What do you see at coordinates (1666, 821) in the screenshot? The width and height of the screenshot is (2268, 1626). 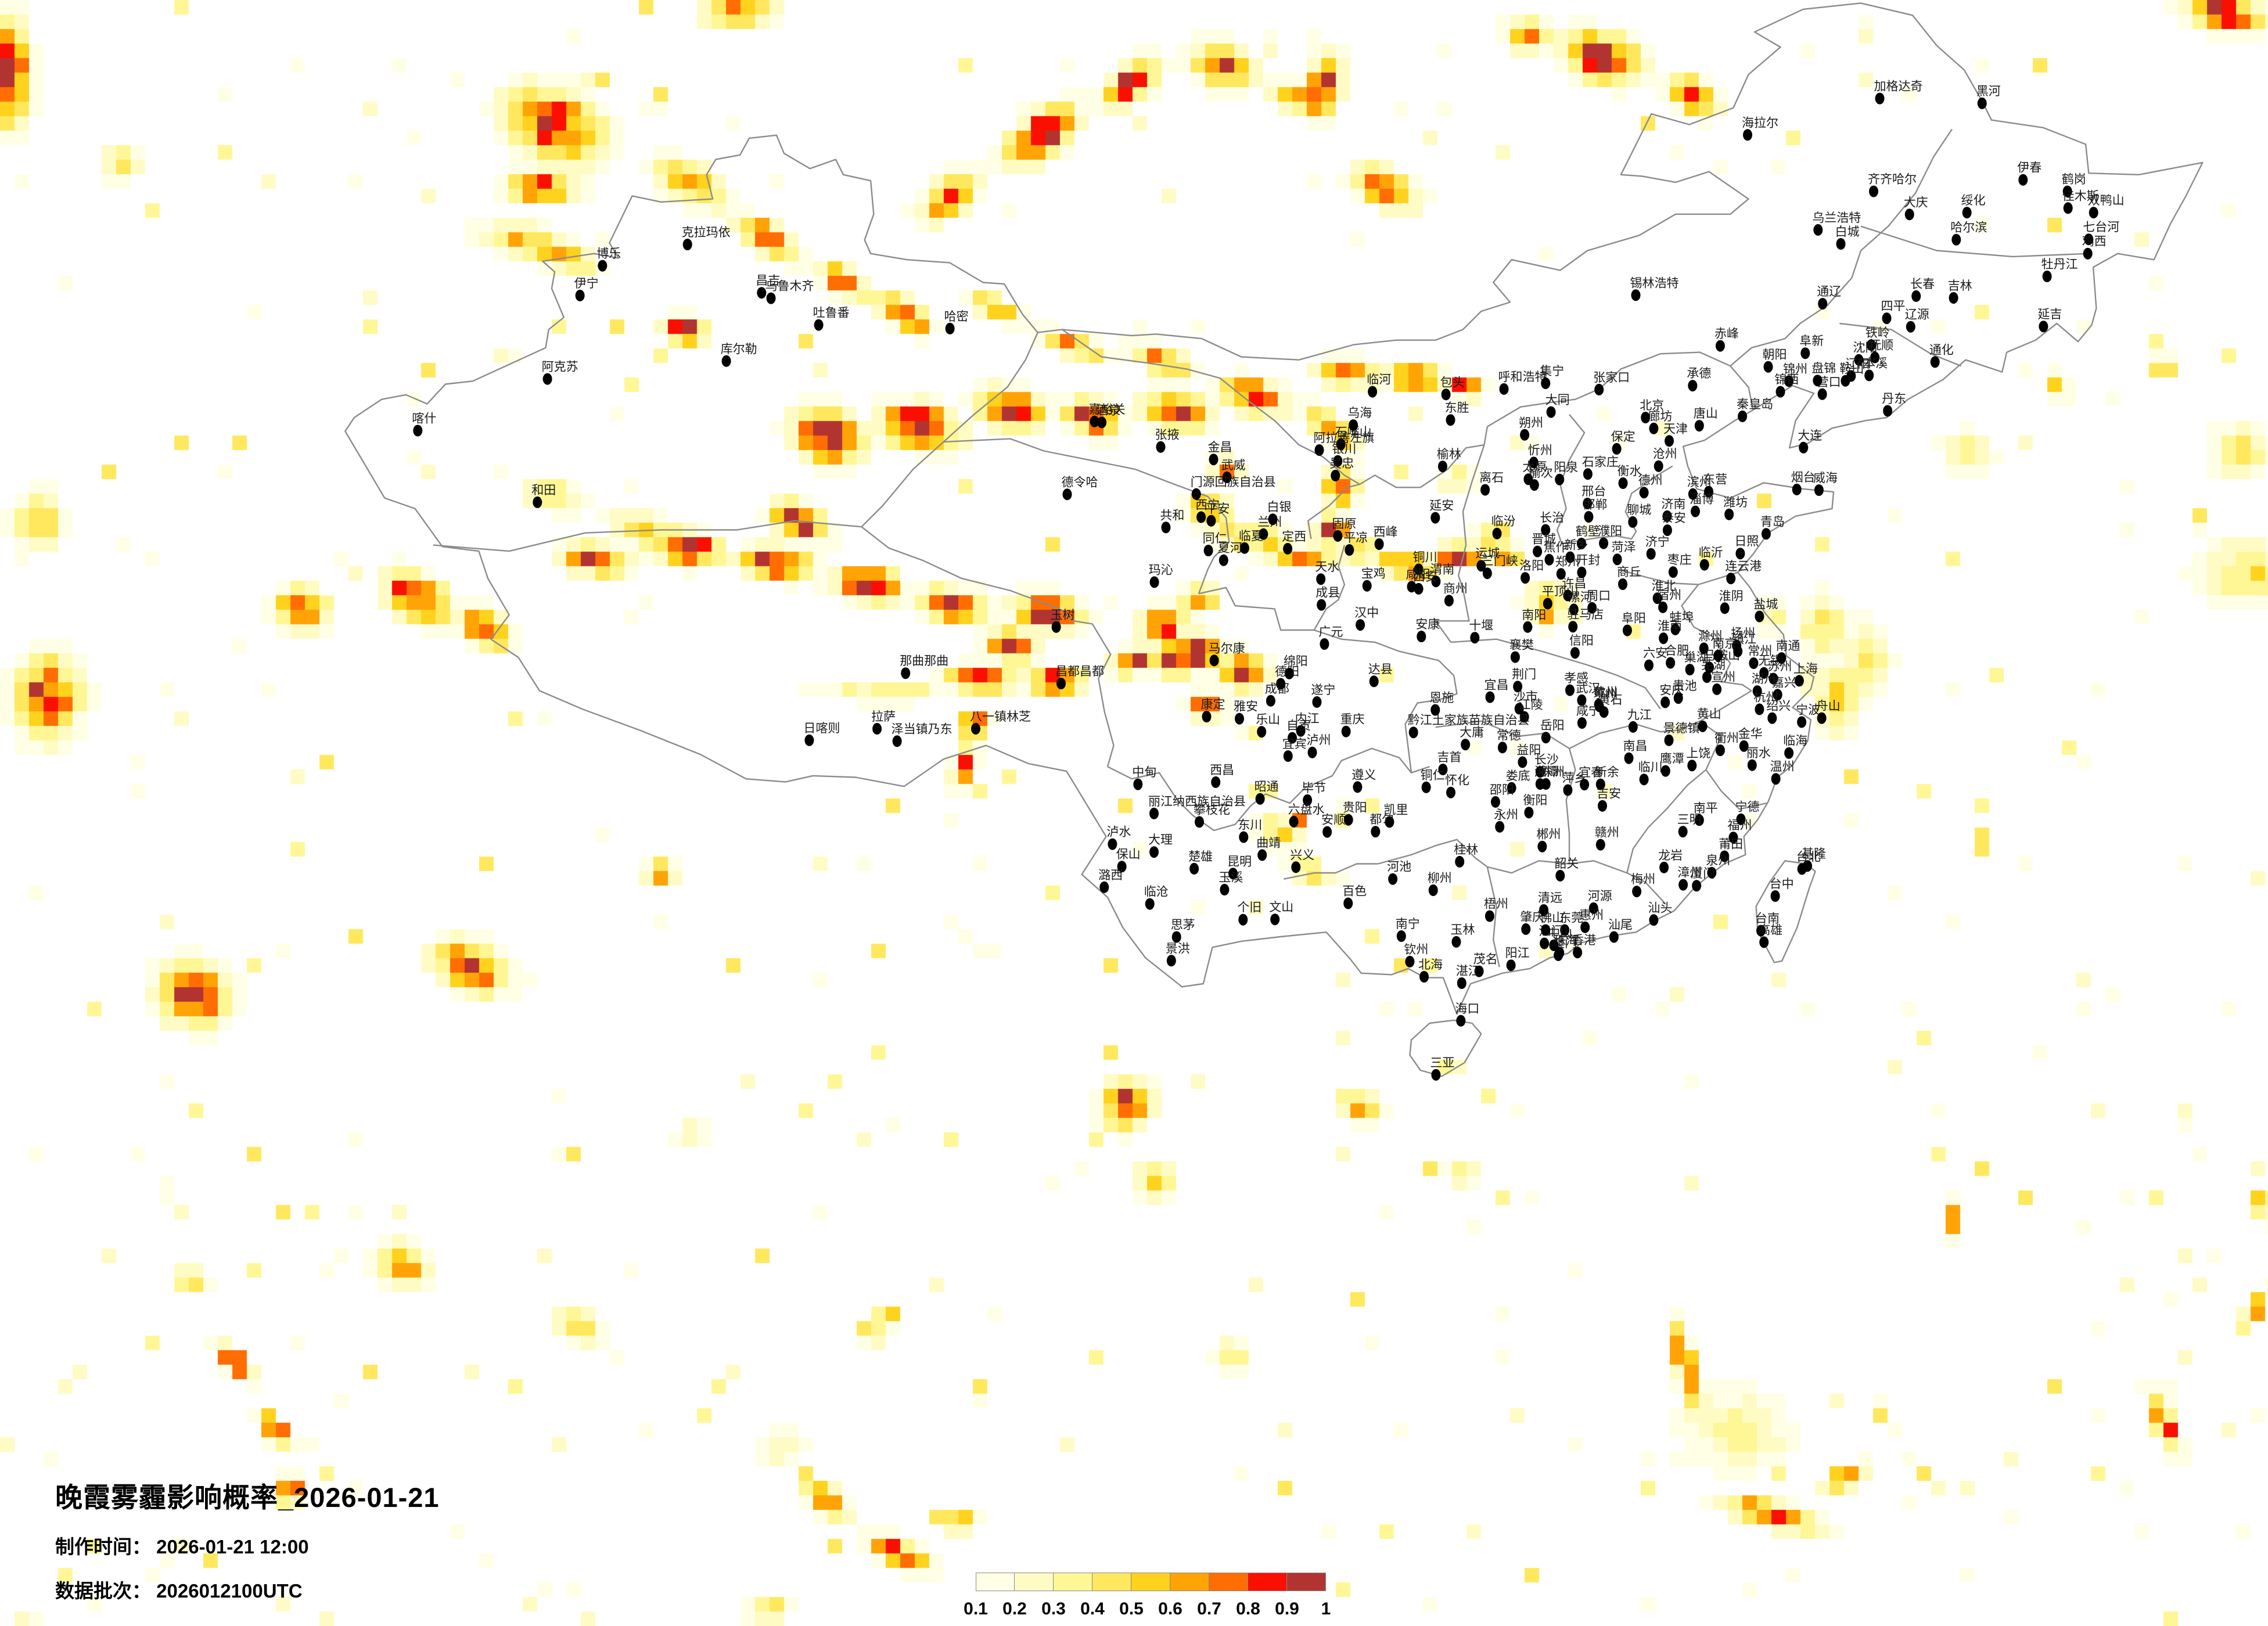 I see `province-boundary` at bounding box center [1666, 821].